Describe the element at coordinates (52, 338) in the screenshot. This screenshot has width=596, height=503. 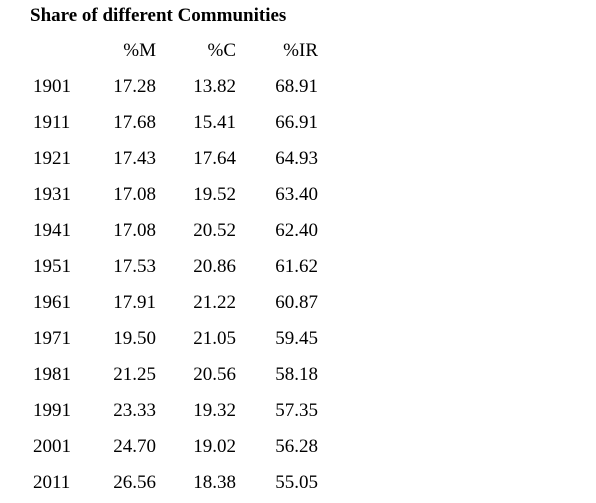
I see `year-cell: 1971` at that location.